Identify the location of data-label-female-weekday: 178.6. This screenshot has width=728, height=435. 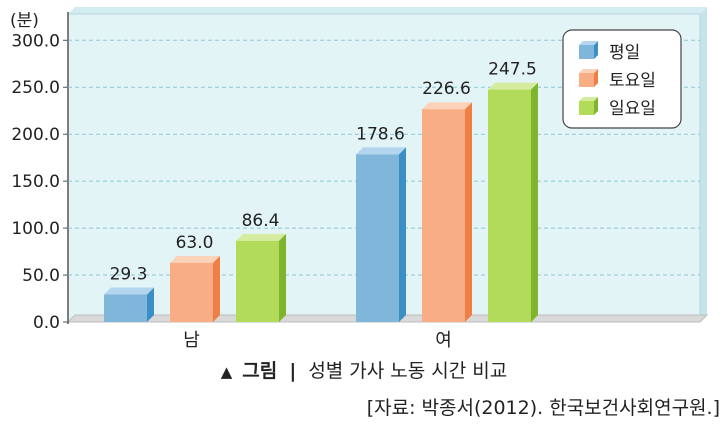
(380, 134).